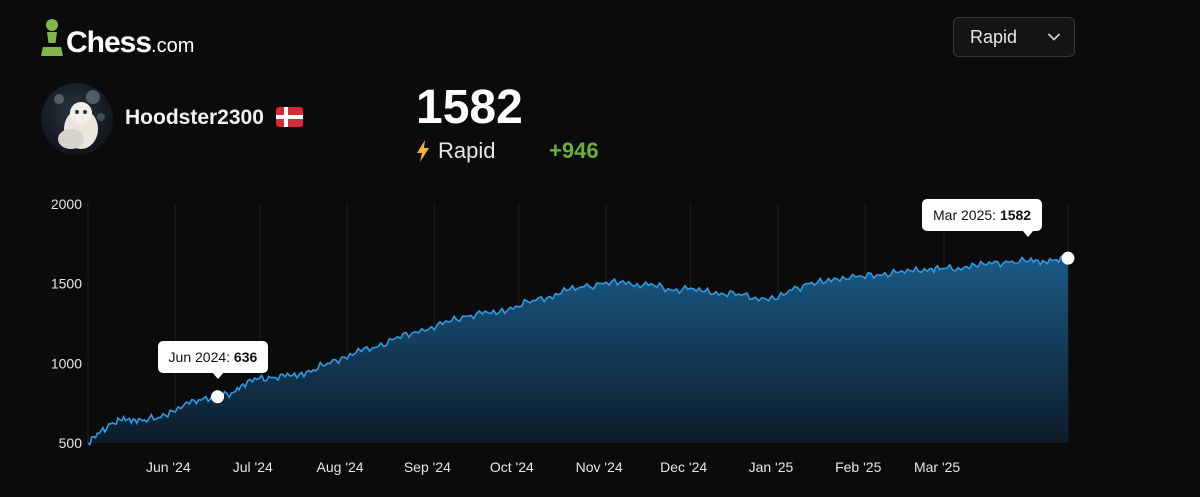 This screenshot has height=497, width=1200. What do you see at coordinates (245, 356) in the screenshot?
I see `tooltip-start-value: 636` at bounding box center [245, 356].